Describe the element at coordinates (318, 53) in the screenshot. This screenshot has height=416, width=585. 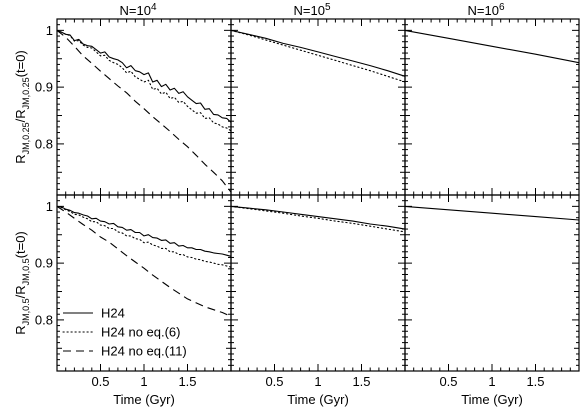
I see `series-line-solid-r1-c2` at that location.